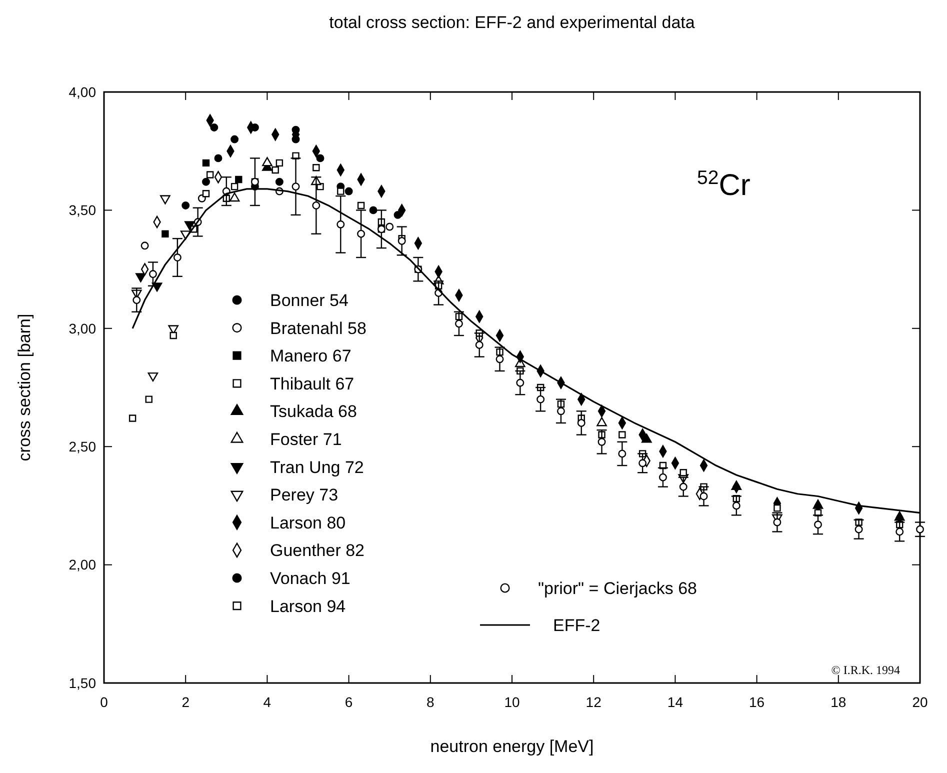 This screenshot has height=773, width=947. What do you see at coordinates (313, 412) in the screenshot?
I see `legend-label: Tsukada 68` at bounding box center [313, 412].